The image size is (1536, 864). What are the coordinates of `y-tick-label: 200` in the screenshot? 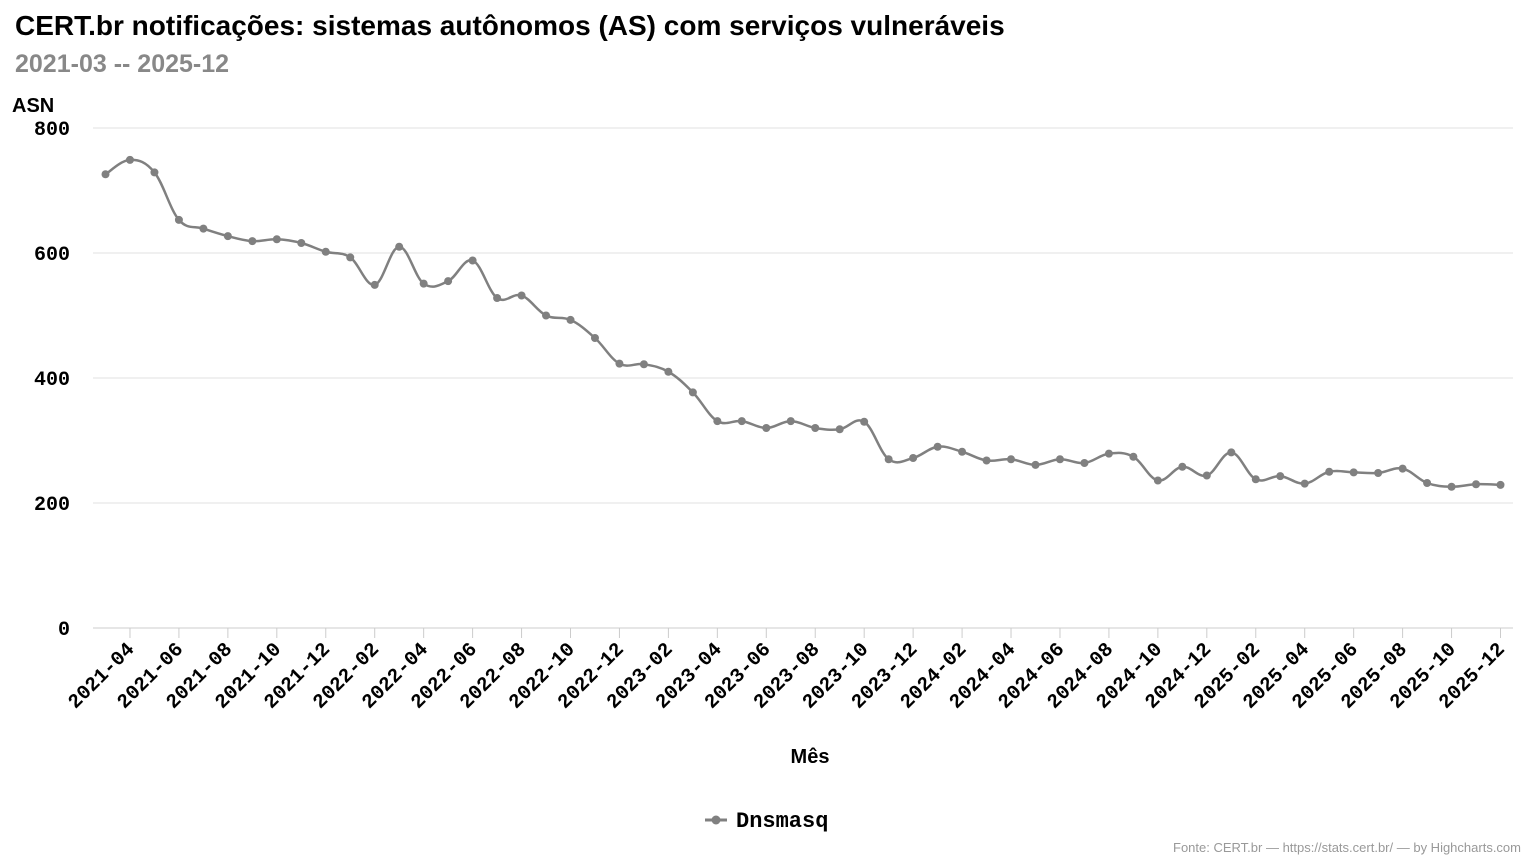 It's located at (52, 505).